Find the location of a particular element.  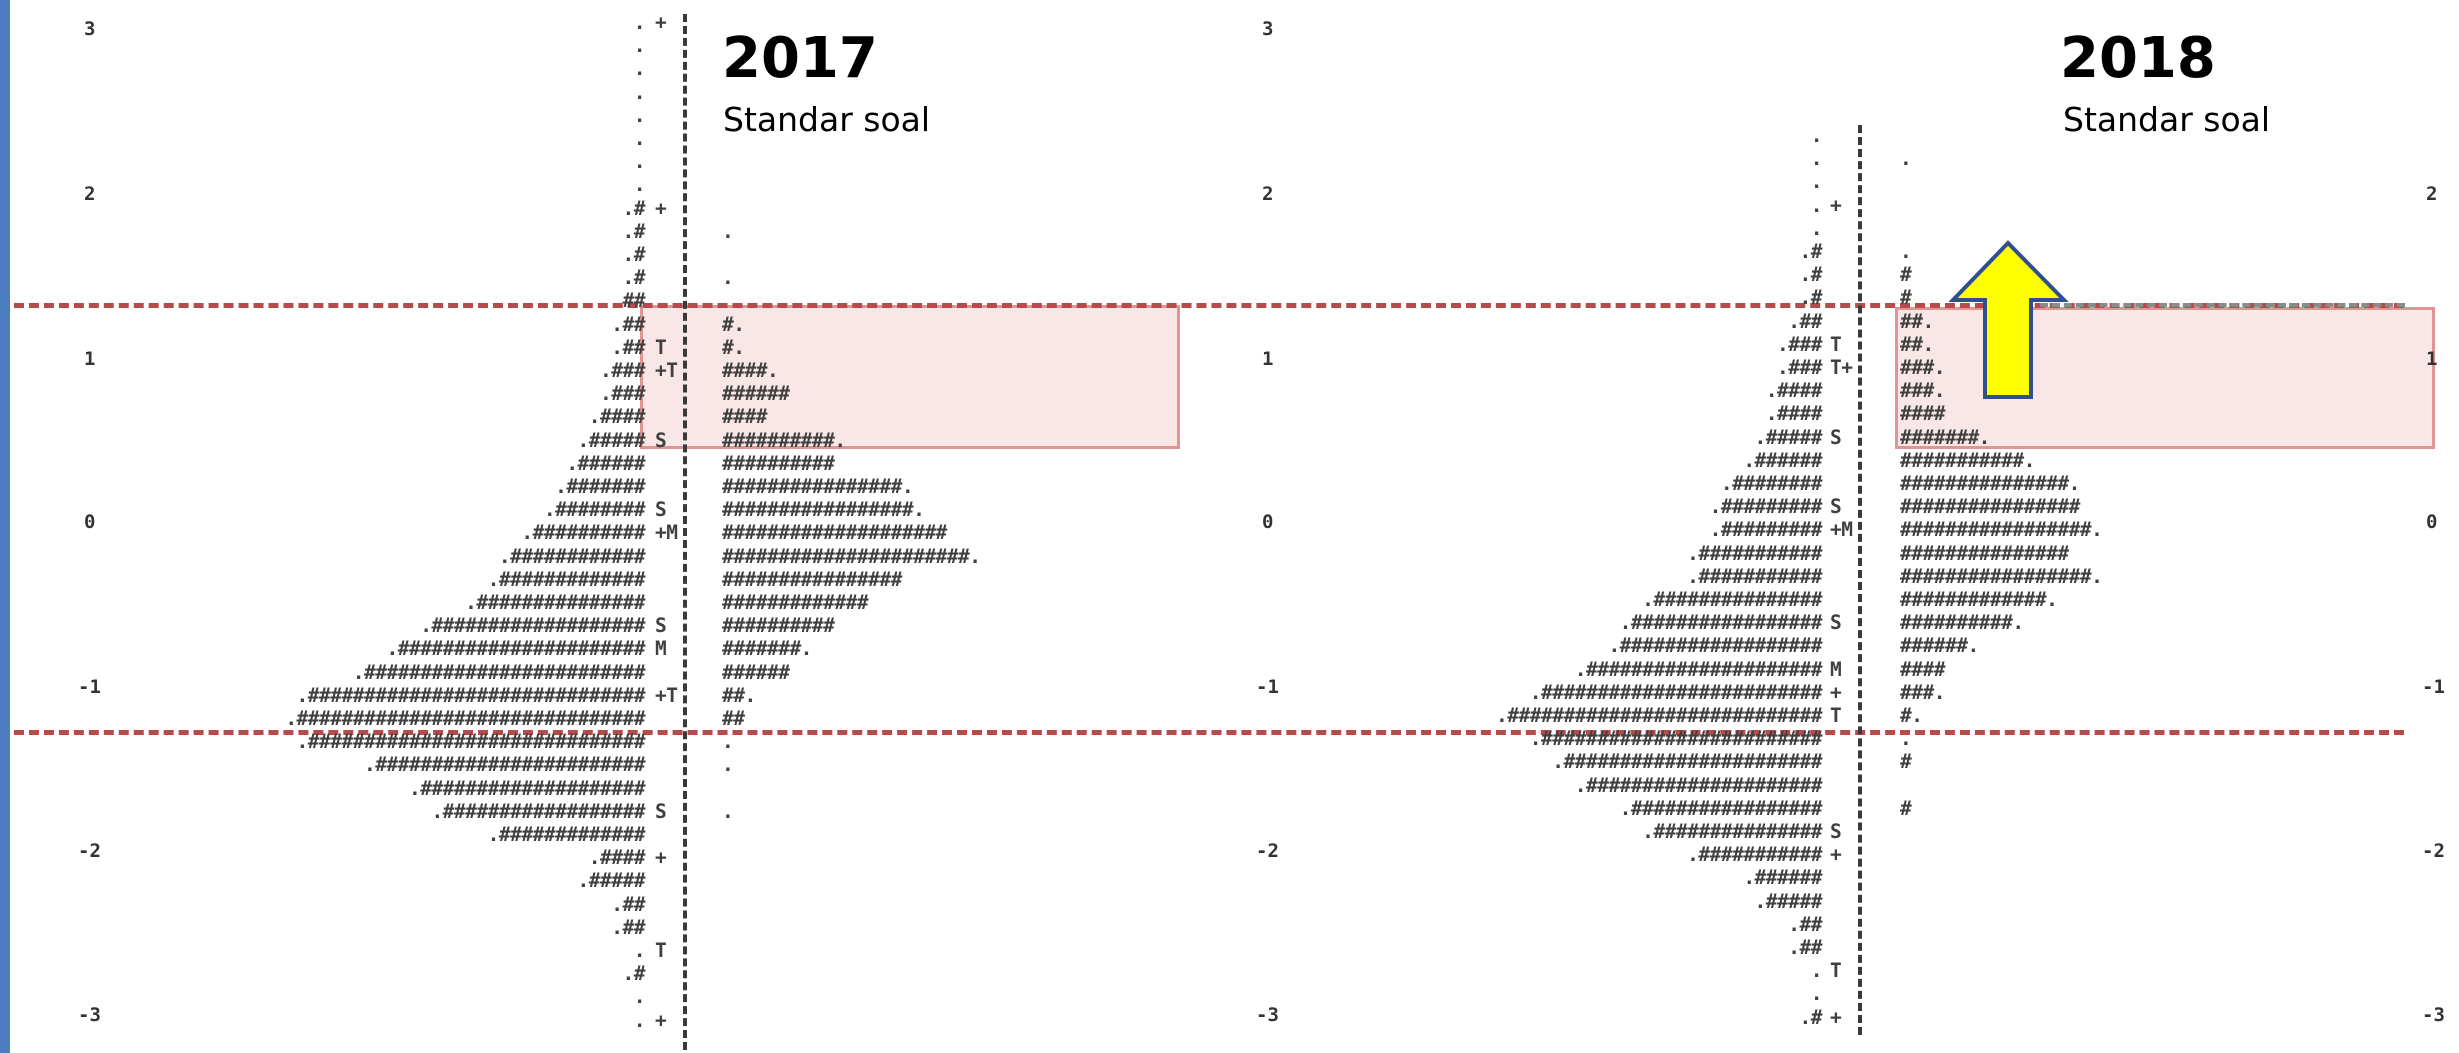

y-tick-label: 1 is located at coordinates (90, 359).